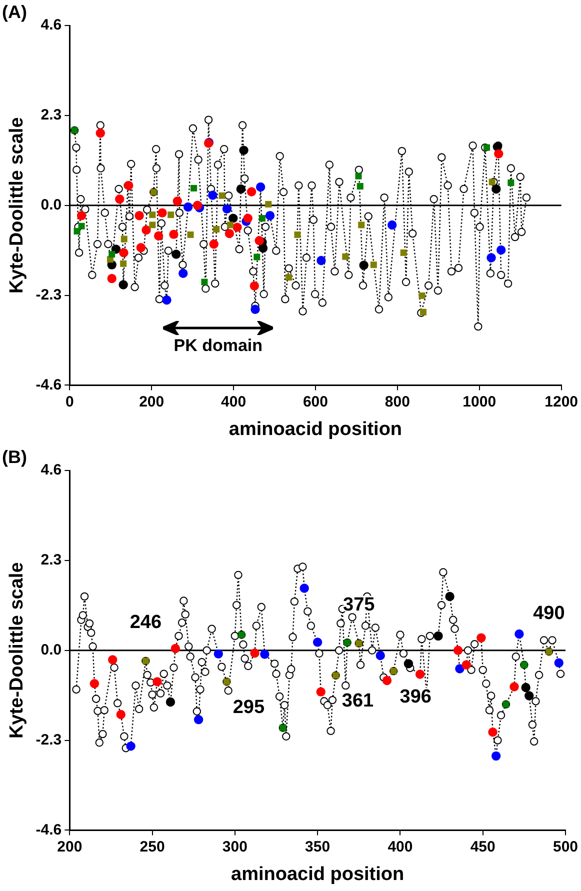  I want to click on annotation: 490, so click(549, 613).